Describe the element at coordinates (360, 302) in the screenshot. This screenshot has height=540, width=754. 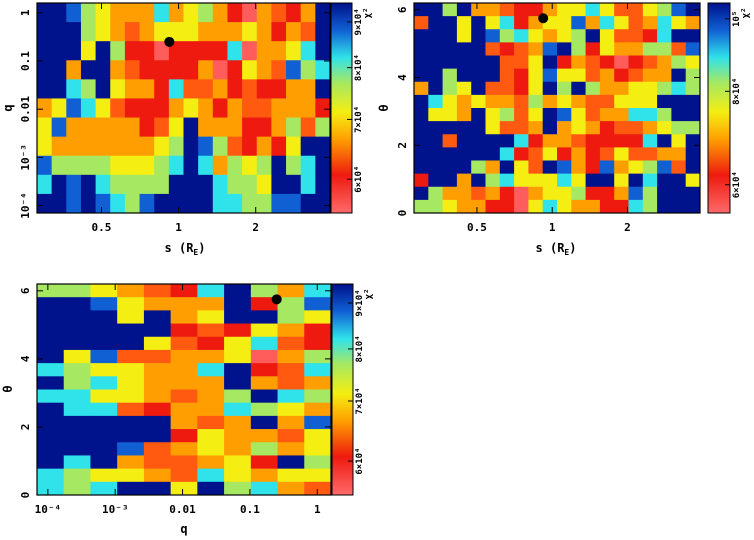
I see `colorbar-tick-label: 9×10⁴` at that location.